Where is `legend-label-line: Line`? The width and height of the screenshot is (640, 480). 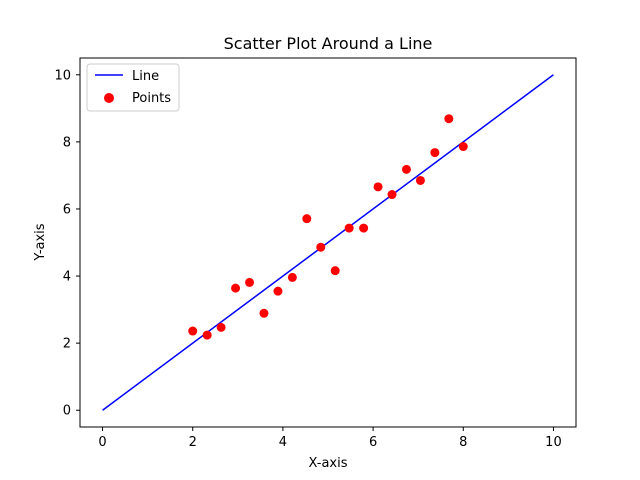
legend-label-line: Line is located at coordinates (145, 76).